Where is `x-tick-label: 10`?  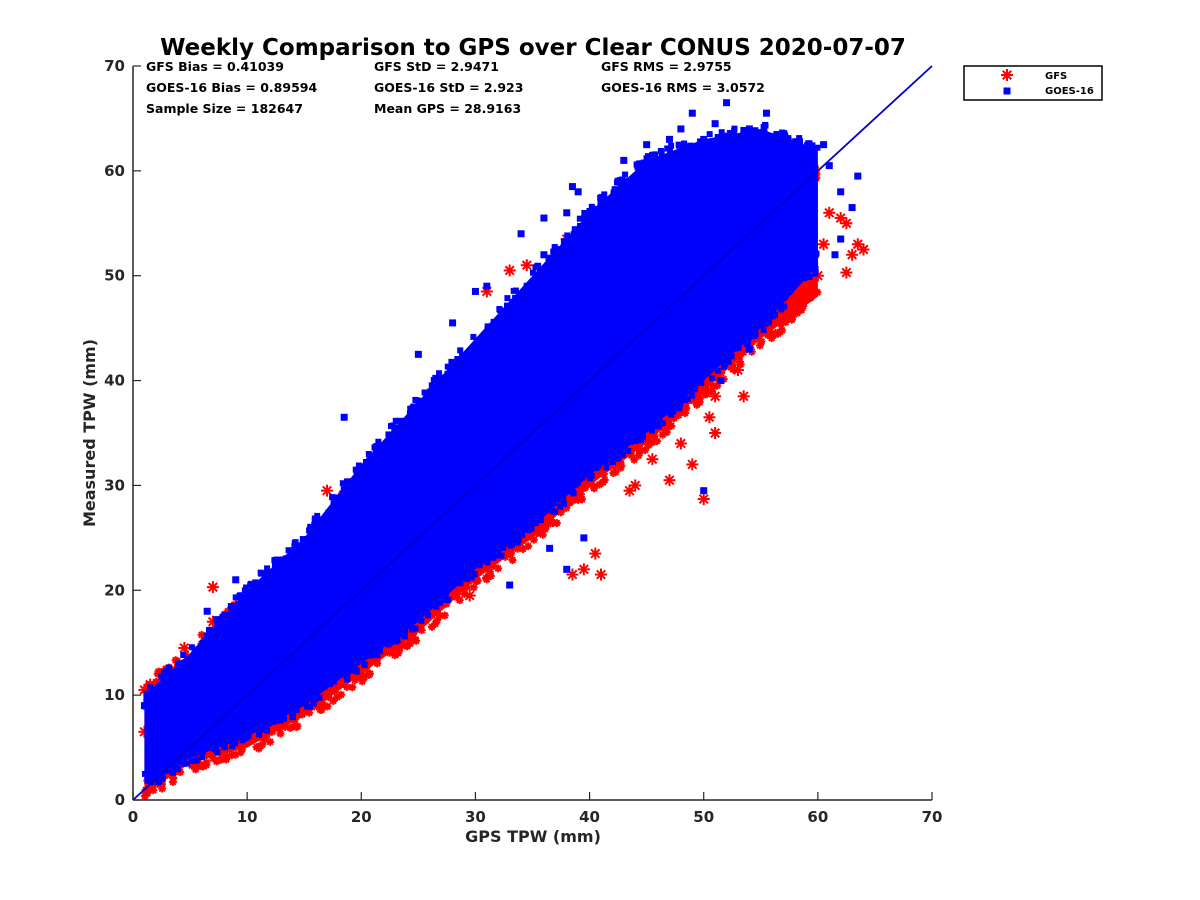 x-tick-label: 10 is located at coordinates (247, 817).